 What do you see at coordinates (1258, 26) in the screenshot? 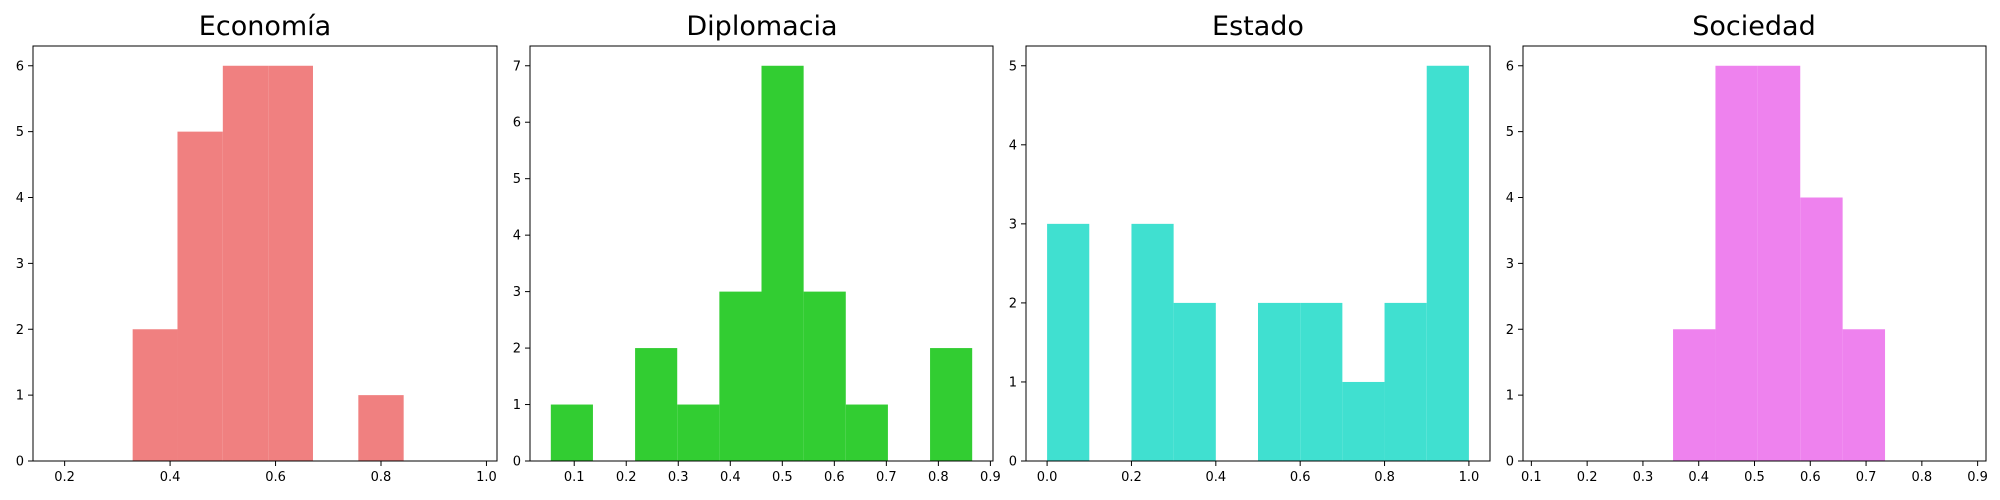
I see `panel-title: Estado` at bounding box center [1258, 26].